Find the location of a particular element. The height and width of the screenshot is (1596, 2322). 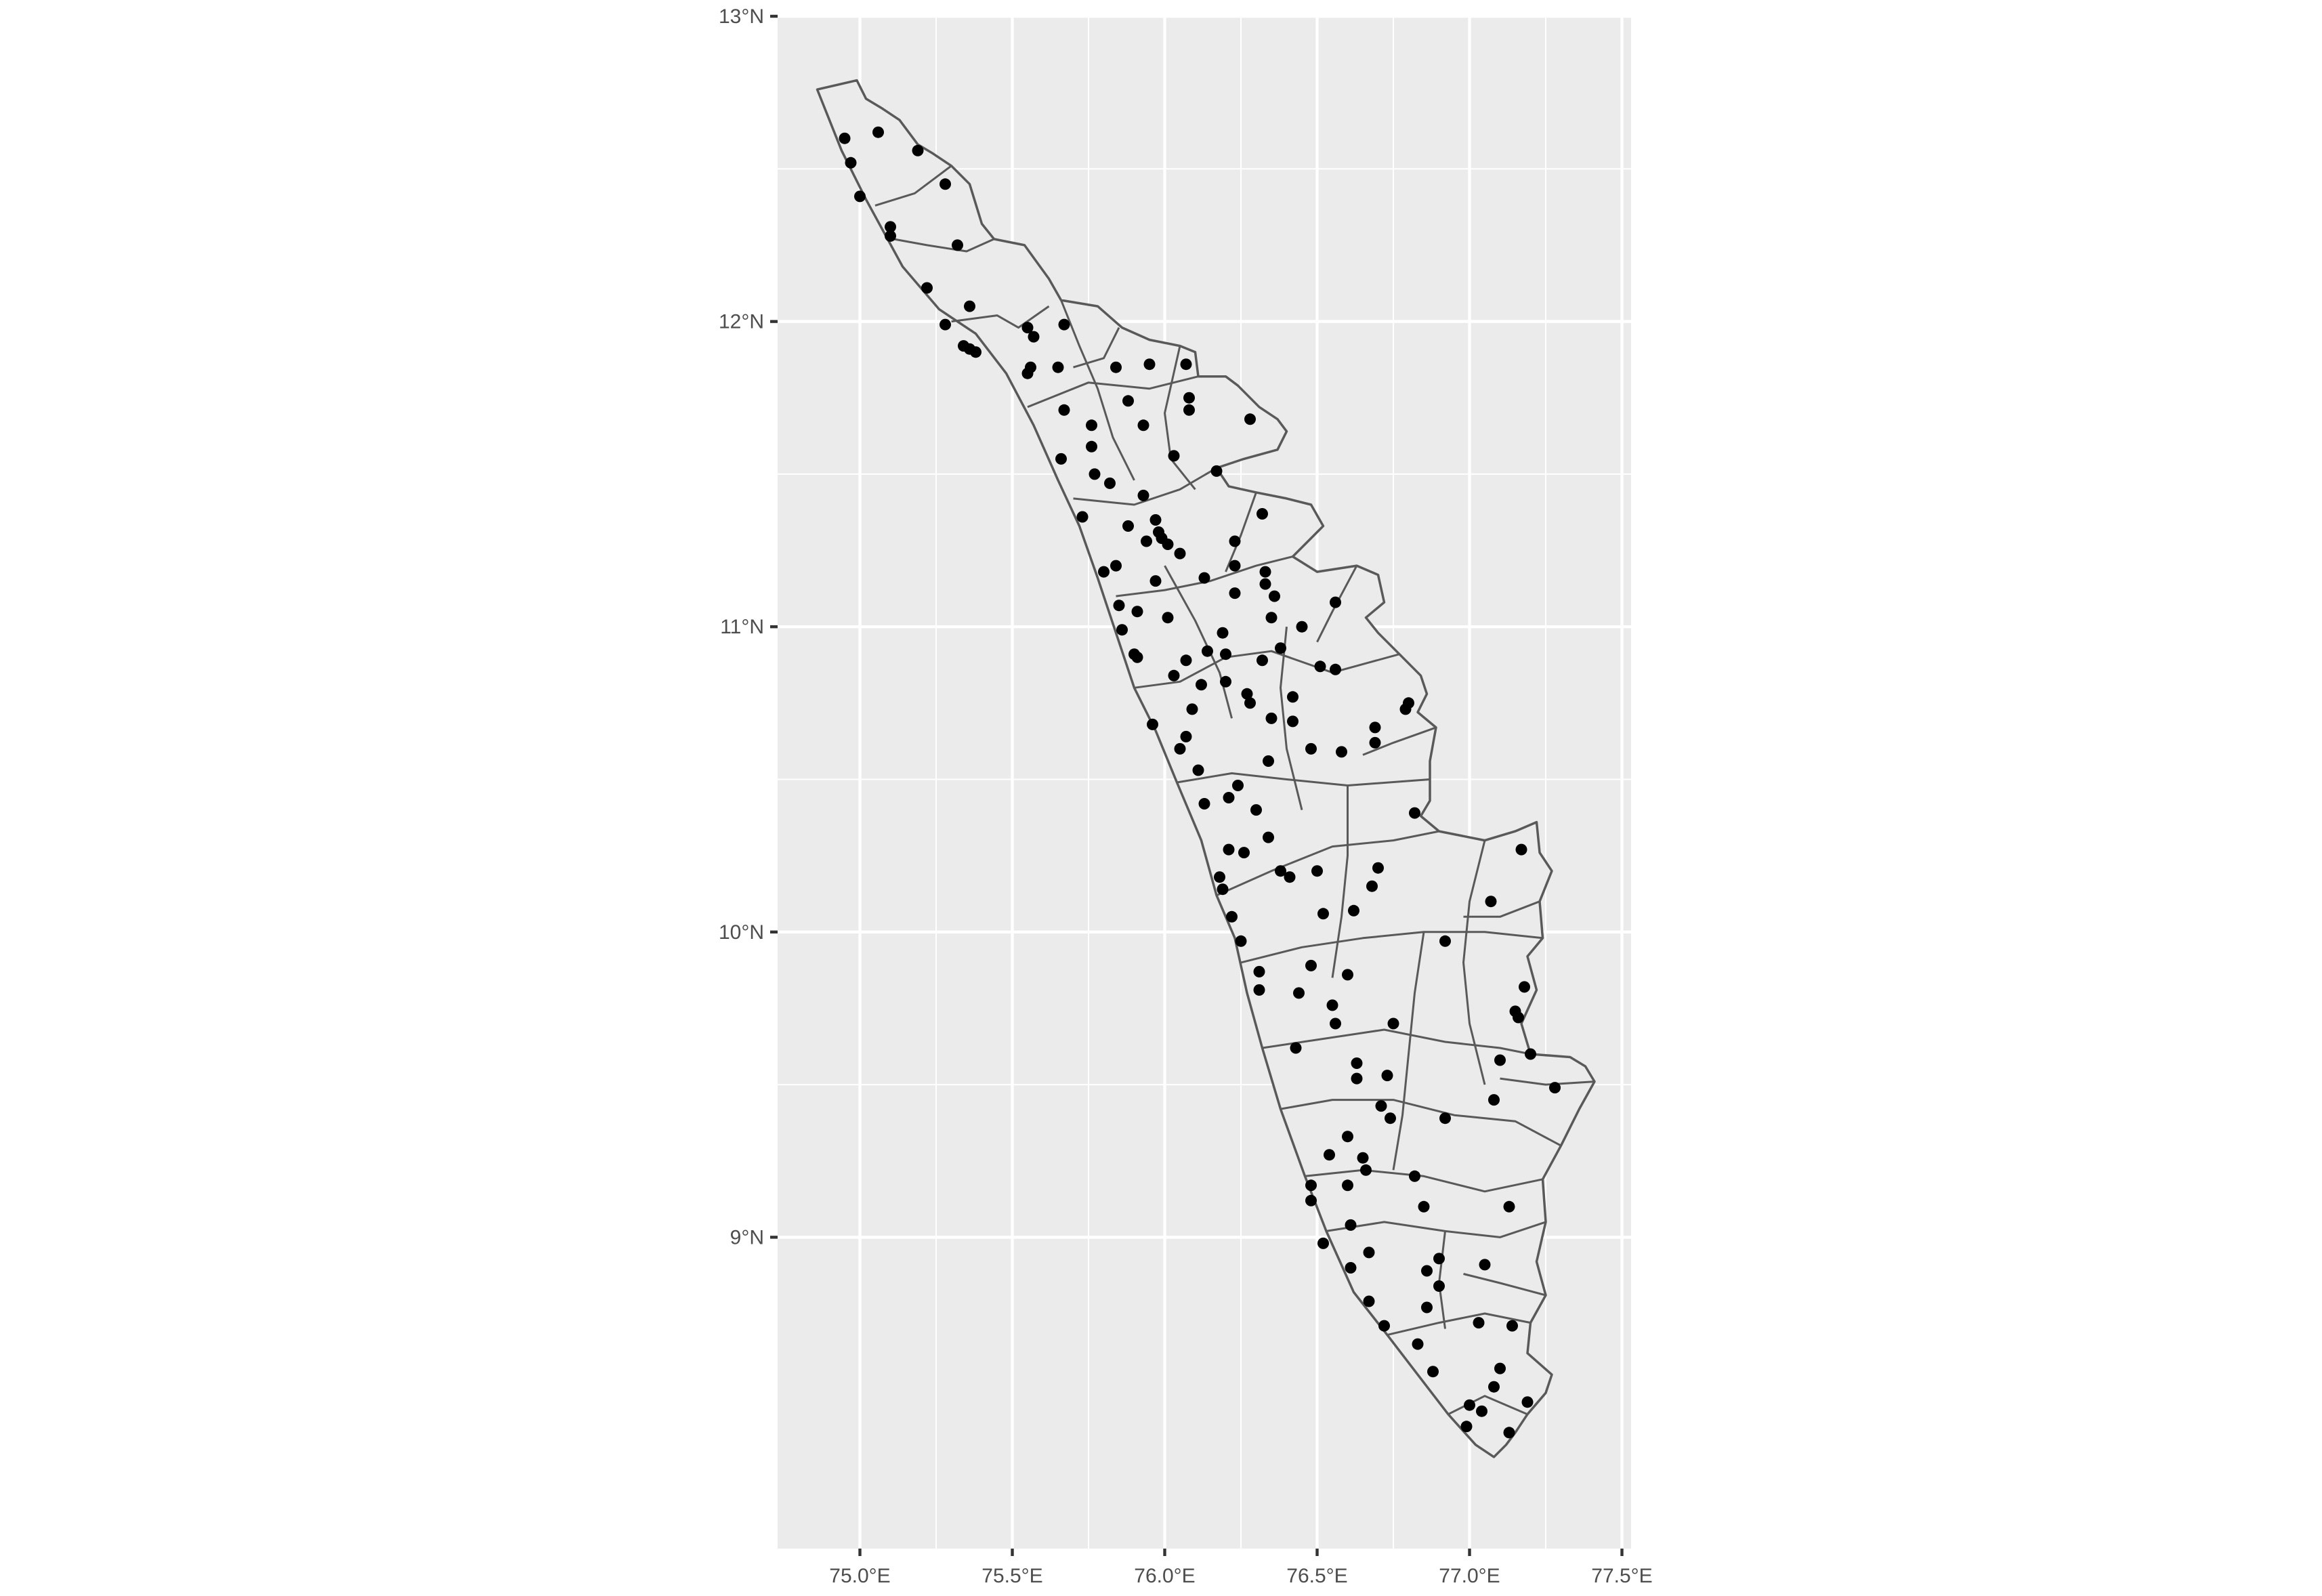

x-axis: 75.0°E 75.5°E 76.0°E 76.5°E 77.0°E 77.5°E is located at coordinates (1241, 1568).